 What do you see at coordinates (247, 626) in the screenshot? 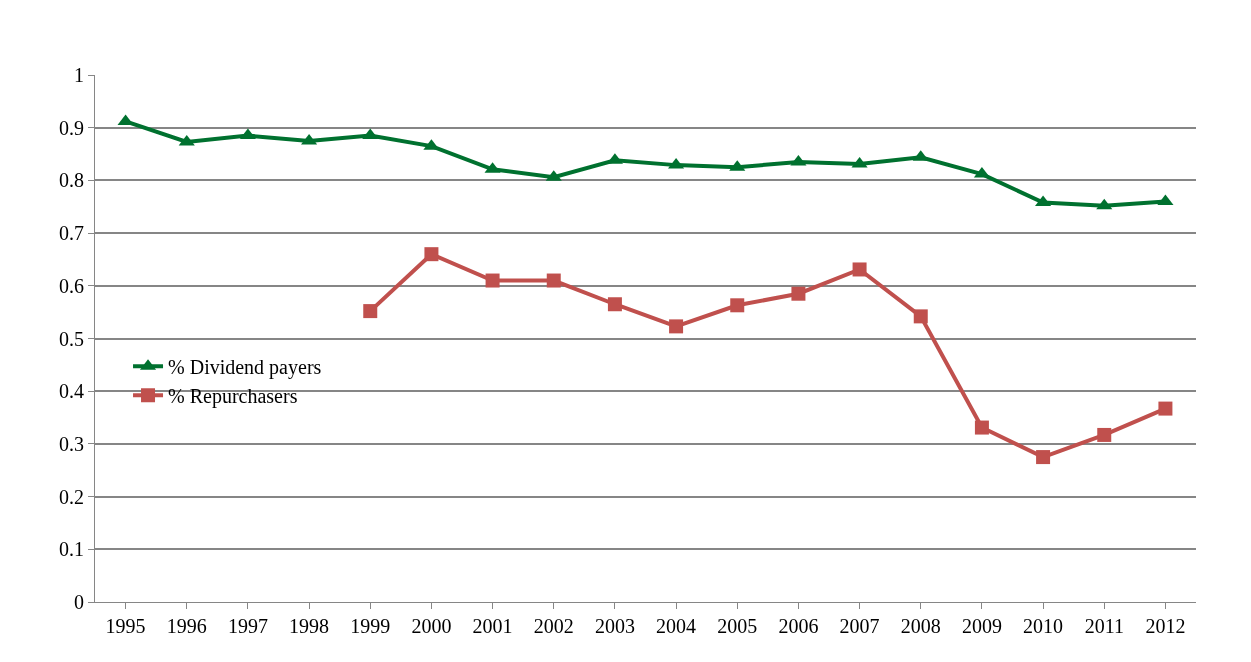
I see `x-tick-label: 1997` at bounding box center [247, 626].